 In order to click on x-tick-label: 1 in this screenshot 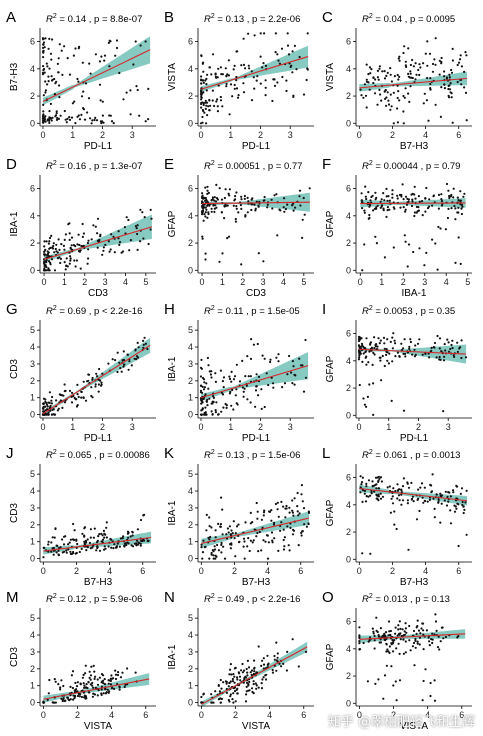, I will do `click(222, 282)`.